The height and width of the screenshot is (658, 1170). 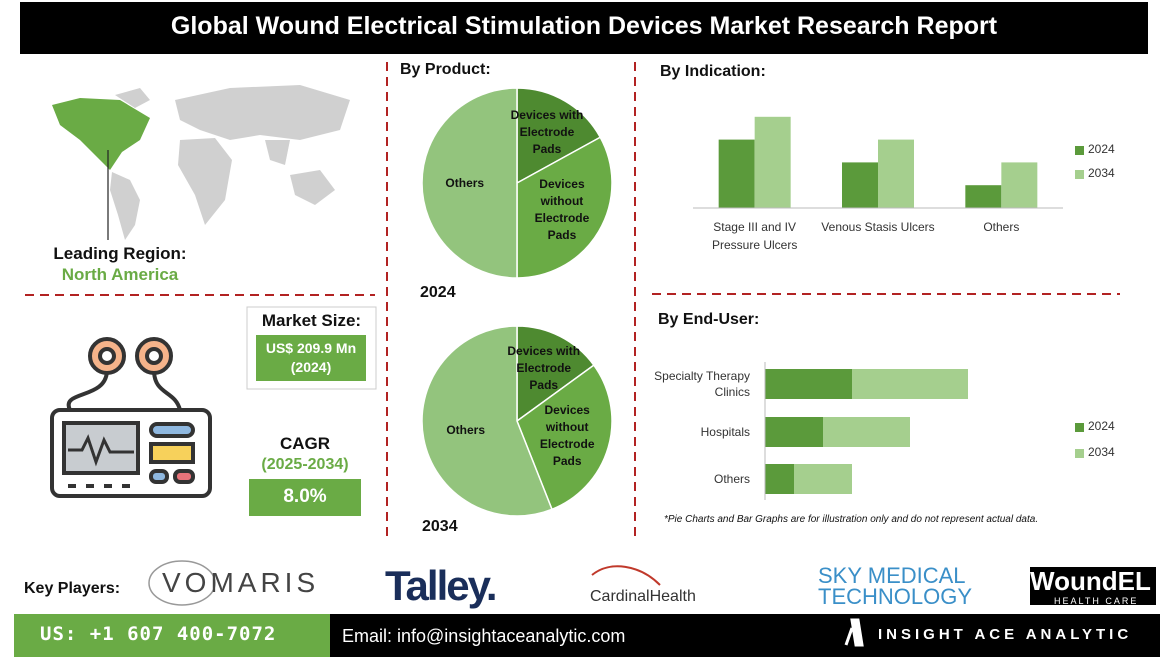 What do you see at coordinates (158, 634) in the screenshot?
I see `footer-phone: US: +1 607 400-7072` at bounding box center [158, 634].